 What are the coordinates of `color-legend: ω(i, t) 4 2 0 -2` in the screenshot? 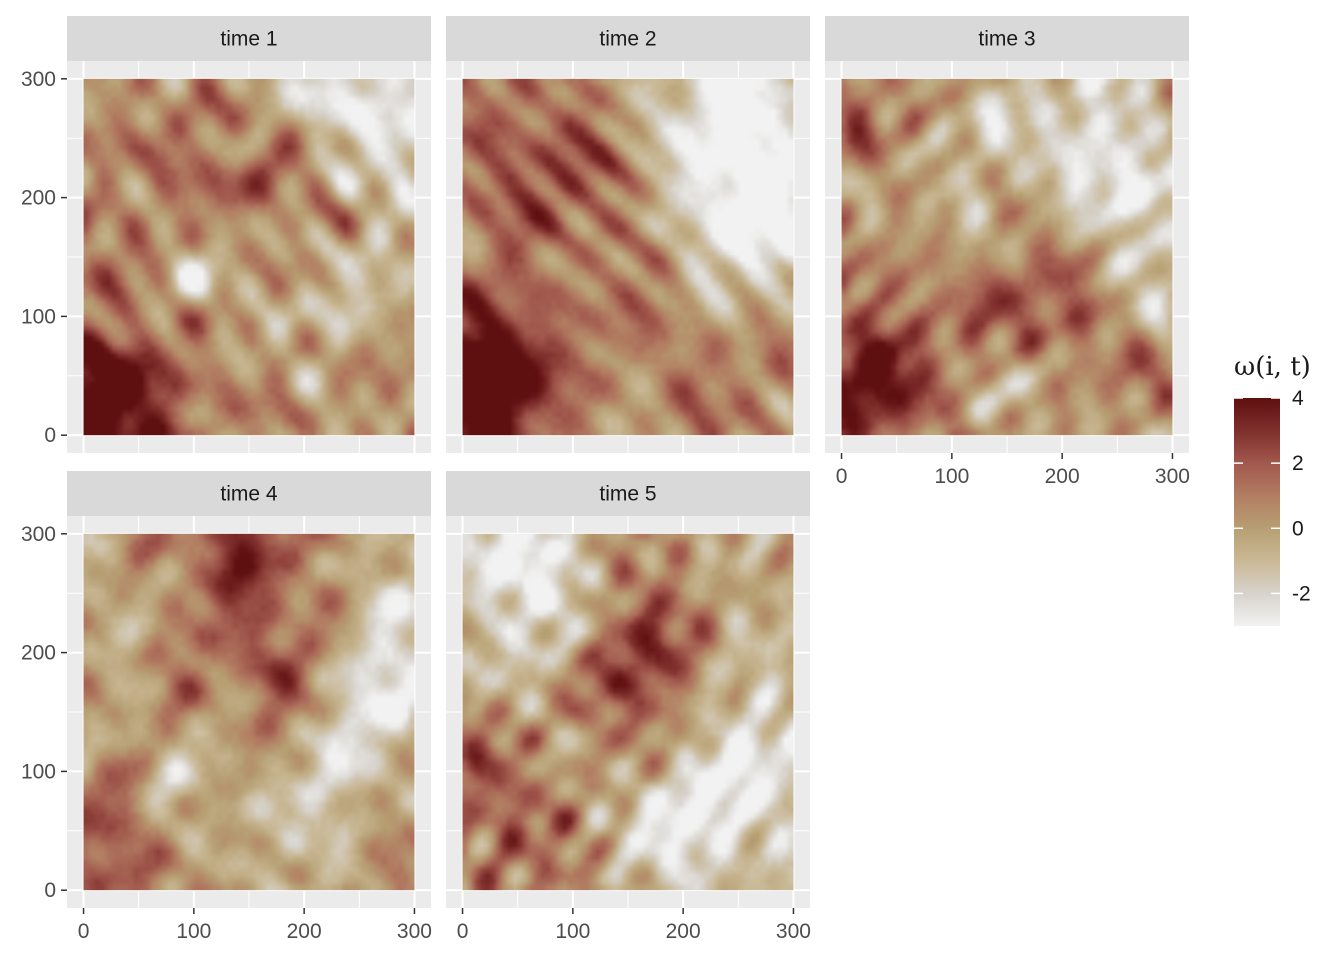 It's located at (1272, 489).